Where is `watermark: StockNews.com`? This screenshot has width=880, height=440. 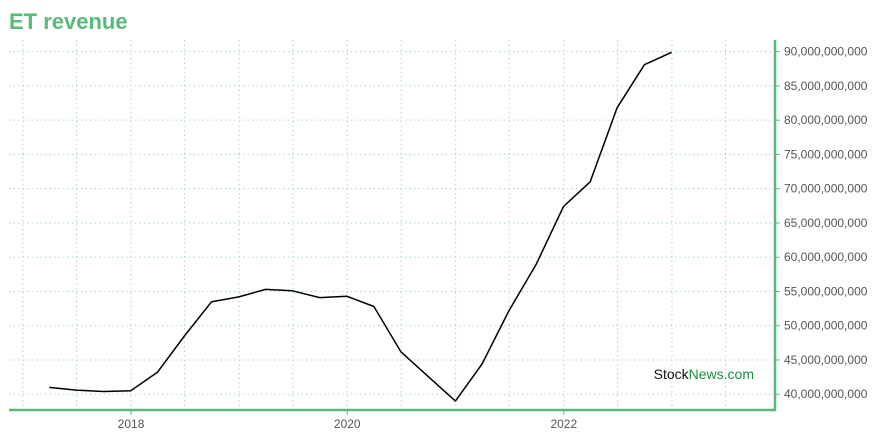
watermark: StockNews.com is located at coordinates (704, 374).